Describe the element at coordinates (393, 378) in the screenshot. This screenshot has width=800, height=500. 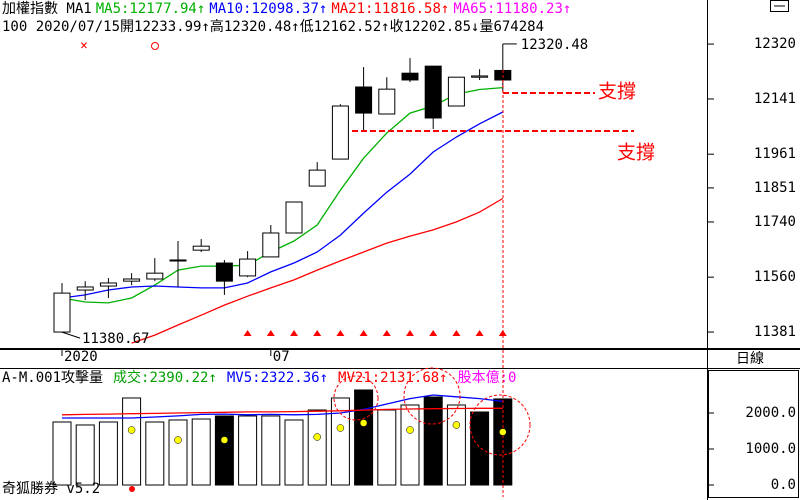
I see `legend-text: MV21:2131.68↑` at that location.